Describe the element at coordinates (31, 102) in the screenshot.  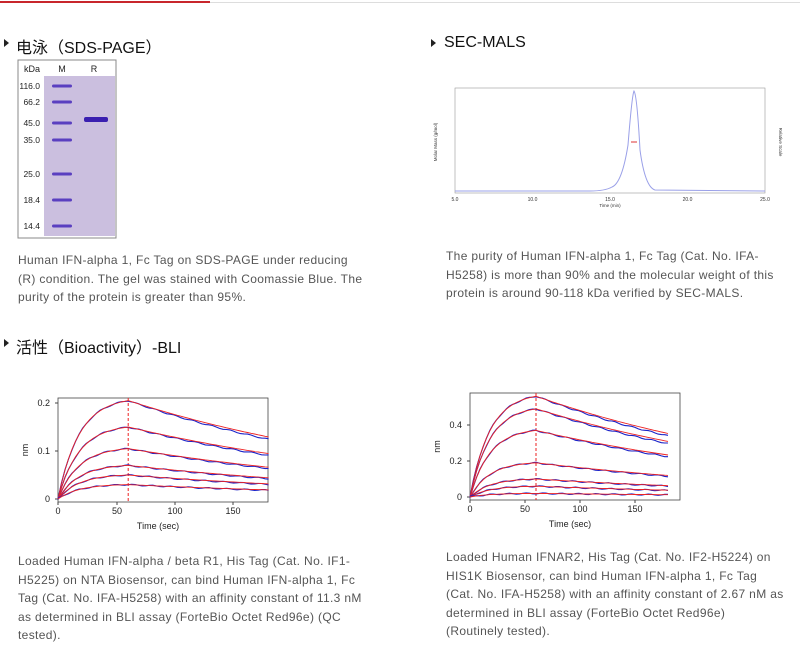
I see `marker-label: 66.2` at that location.